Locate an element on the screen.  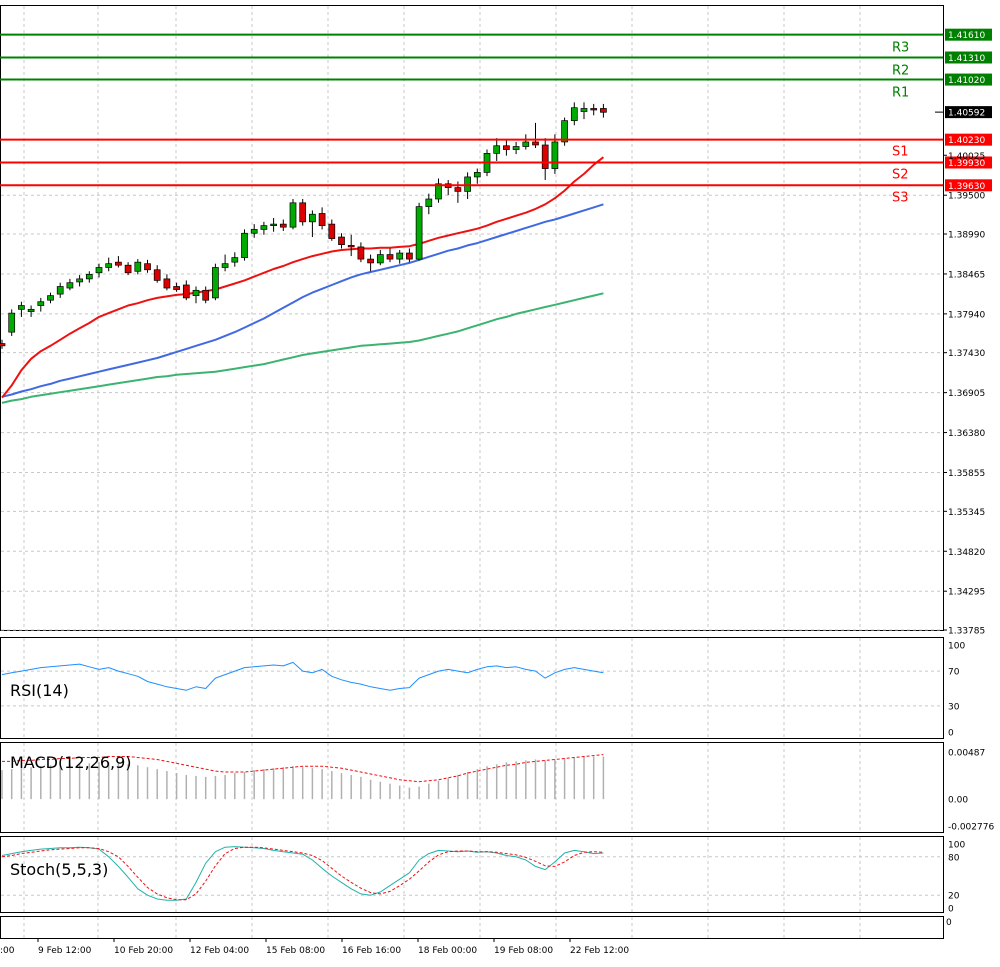
stoch-panel is located at coordinates (472, 874).